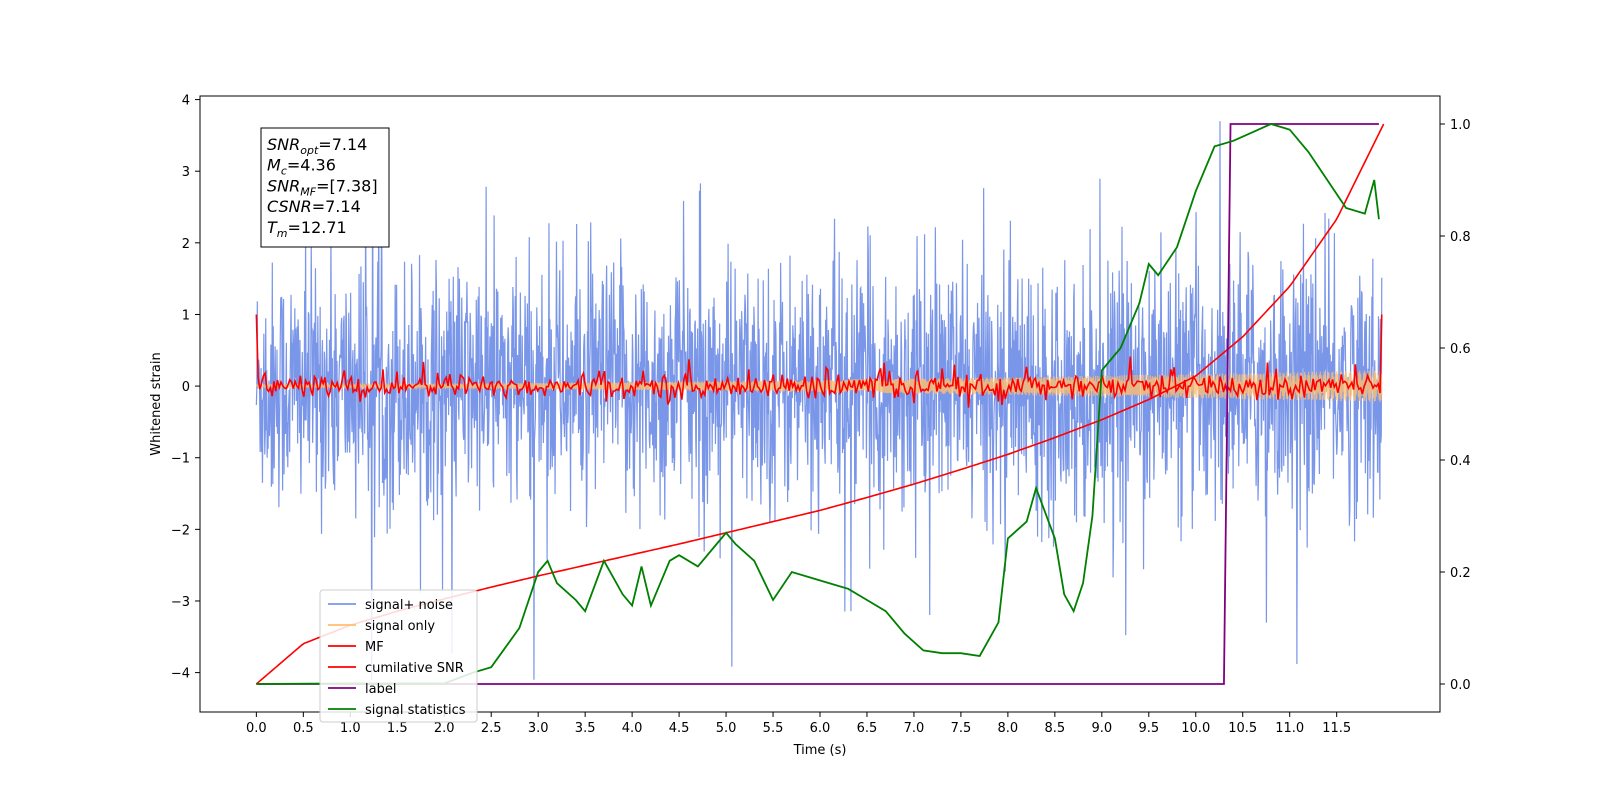  I want to click on x-tick-label: 6.0, so click(820, 728).